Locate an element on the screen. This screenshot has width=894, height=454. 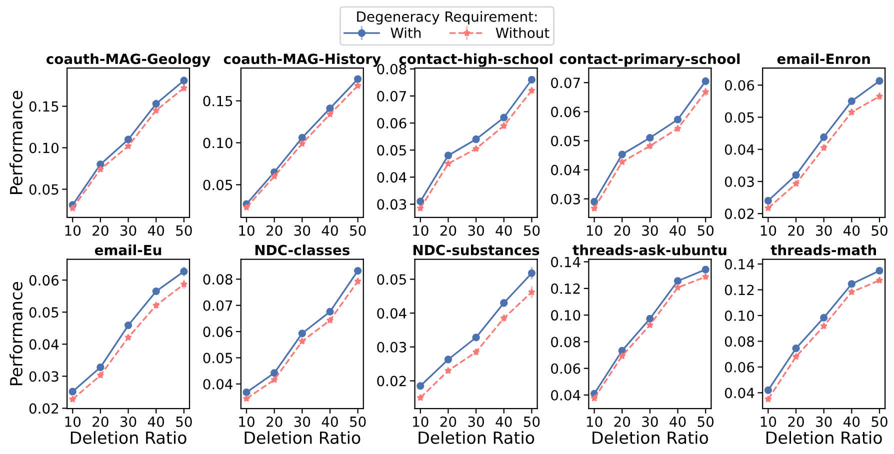
chart-title: NDC-classes is located at coordinates (302, 250).